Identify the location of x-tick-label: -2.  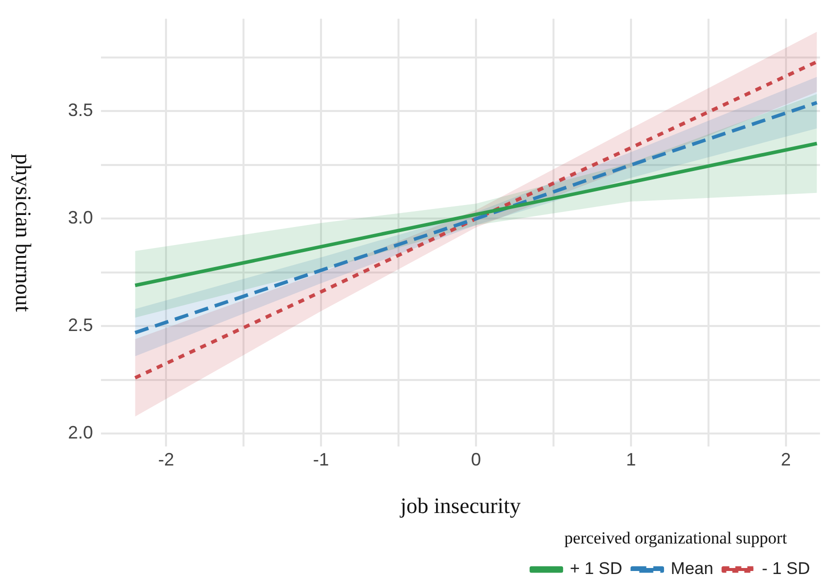
(166, 459).